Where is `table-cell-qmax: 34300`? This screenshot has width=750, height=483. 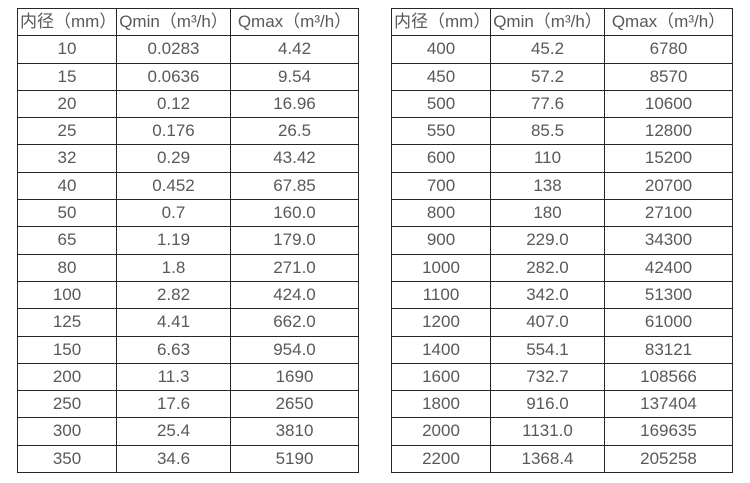
table-cell-qmax: 34300 is located at coordinates (668, 240).